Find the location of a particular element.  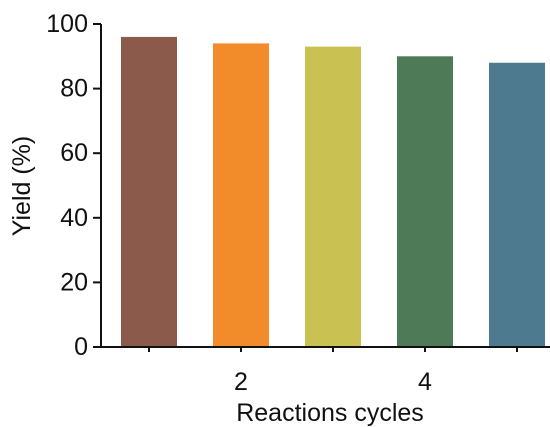

y-axis-label: Yield (%) is located at coordinates (22, 186).